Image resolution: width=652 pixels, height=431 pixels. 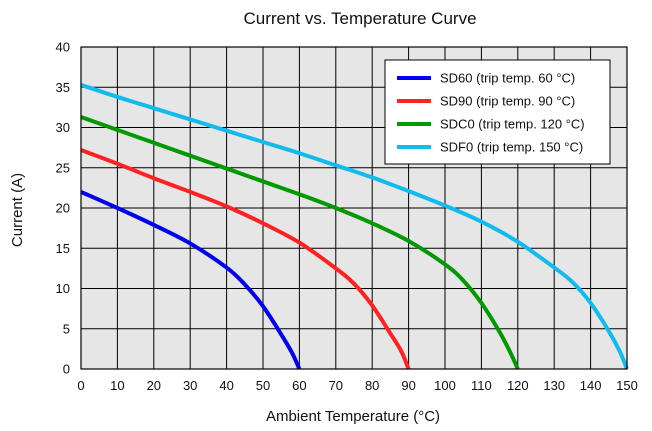 What do you see at coordinates (518, 385) in the screenshot?
I see `x-tick-label: 120` at bounding box center [518, 385].